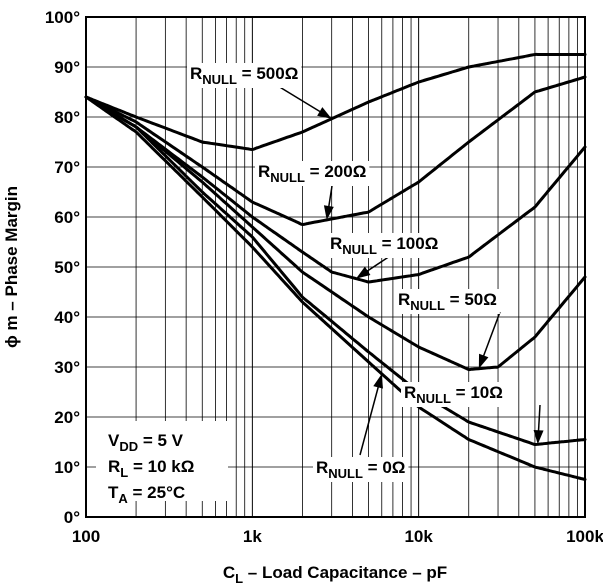 Image resolution: width=603 pixels, height=586 pixels. I want to click on condition-vdd: VDD = 5 V, so click(146, 442).